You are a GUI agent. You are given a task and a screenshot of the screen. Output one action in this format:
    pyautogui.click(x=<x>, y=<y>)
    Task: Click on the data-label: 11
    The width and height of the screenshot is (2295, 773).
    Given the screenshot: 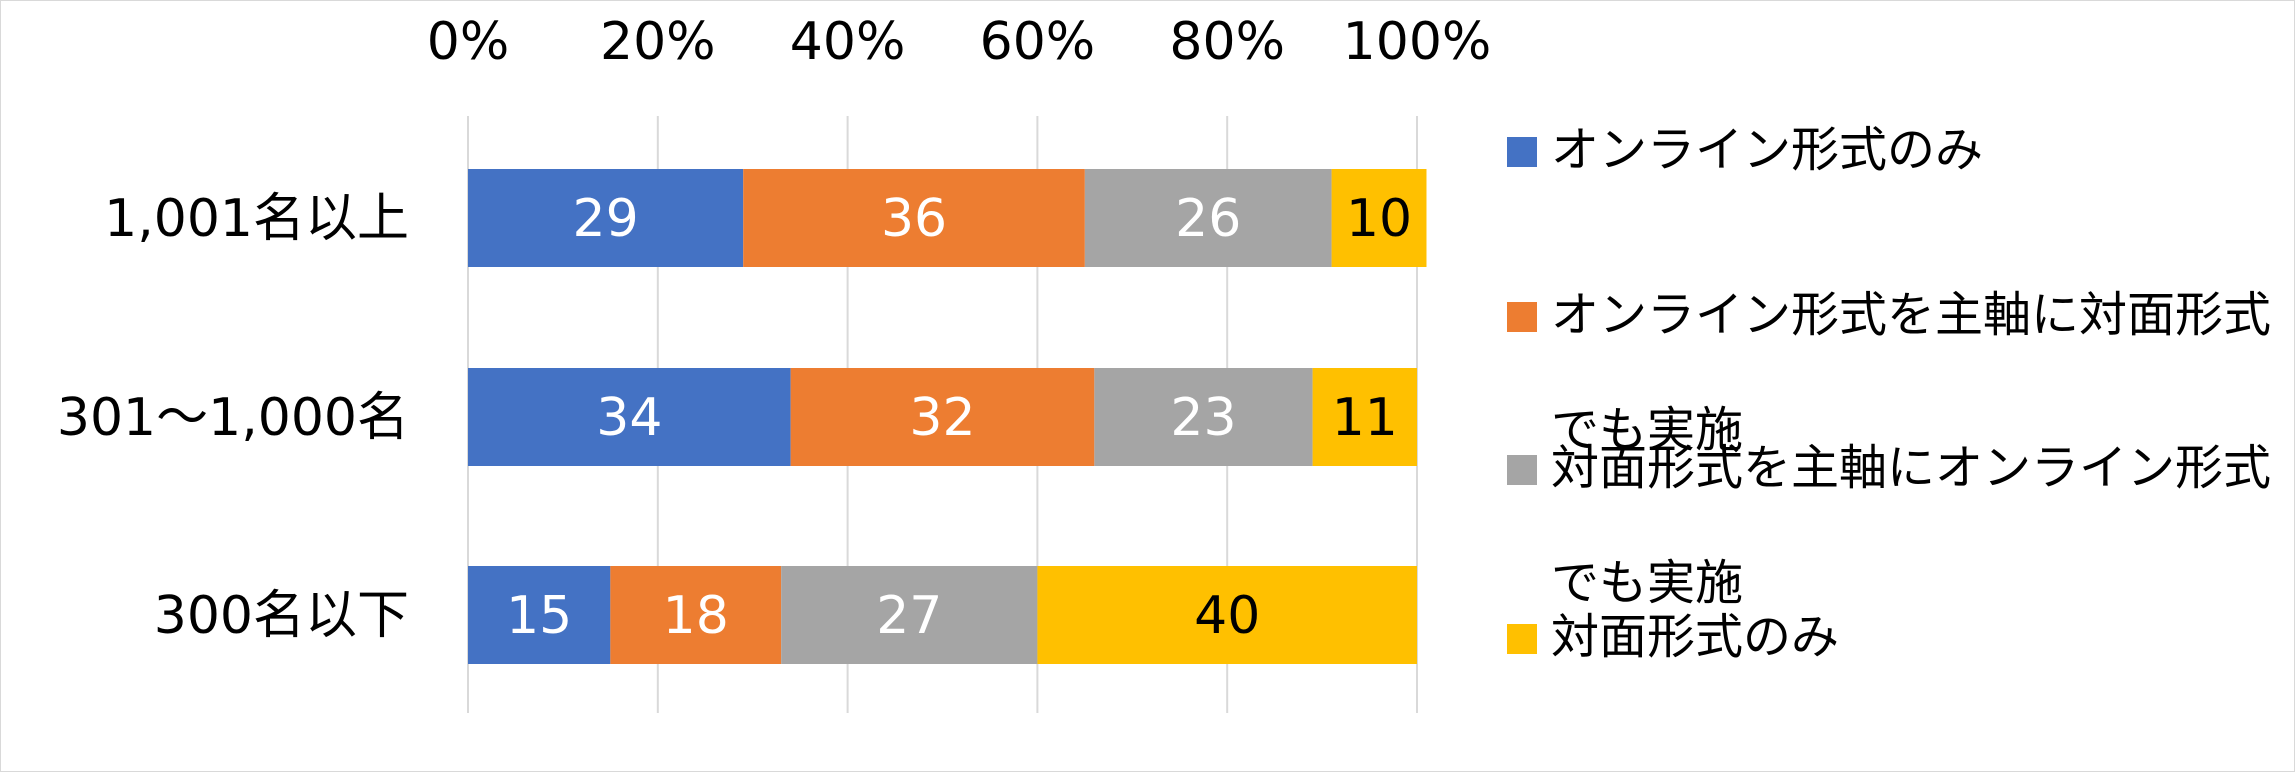 What is the action you would take?
    pyautogui.click(x=1365, y=418)
    